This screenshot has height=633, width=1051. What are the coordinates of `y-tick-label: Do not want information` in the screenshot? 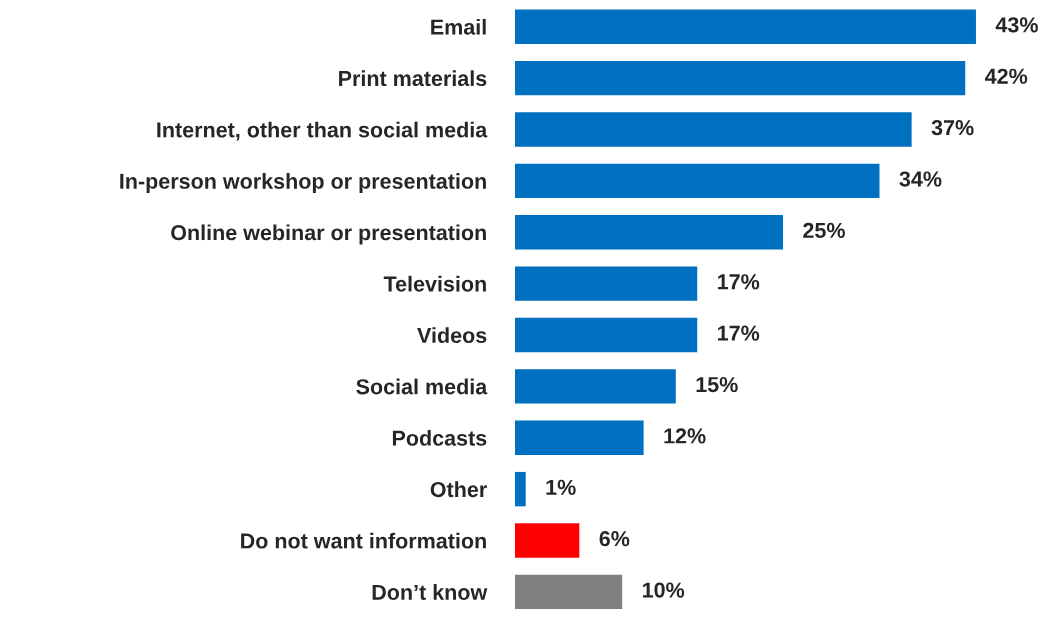 It's located at (363, 540).